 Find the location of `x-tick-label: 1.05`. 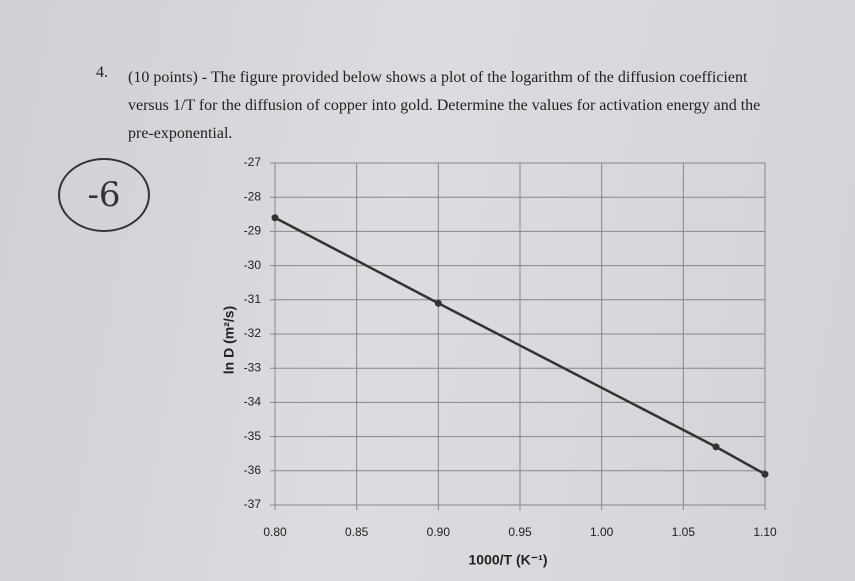

x-tick-label: 1.05 is located at coordinates (684, 532).